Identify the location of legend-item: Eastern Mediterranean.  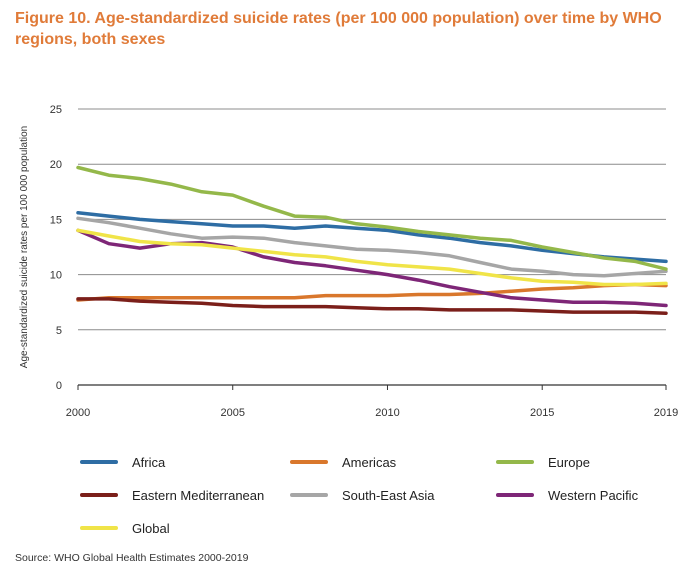
(172, 495).